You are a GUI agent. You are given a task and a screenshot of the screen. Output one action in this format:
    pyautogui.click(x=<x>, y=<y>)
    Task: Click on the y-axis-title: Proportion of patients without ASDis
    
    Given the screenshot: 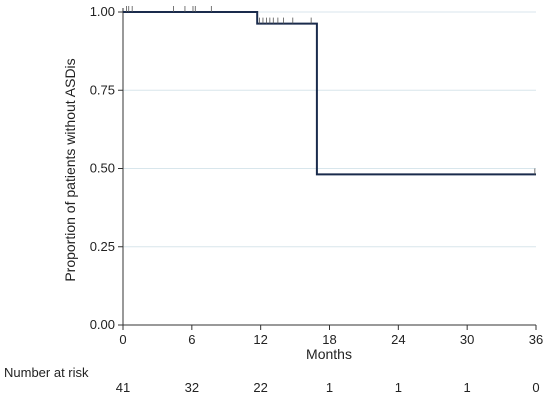 What is the action you would take?
    pyautogui.click(x=70, y=169)
    